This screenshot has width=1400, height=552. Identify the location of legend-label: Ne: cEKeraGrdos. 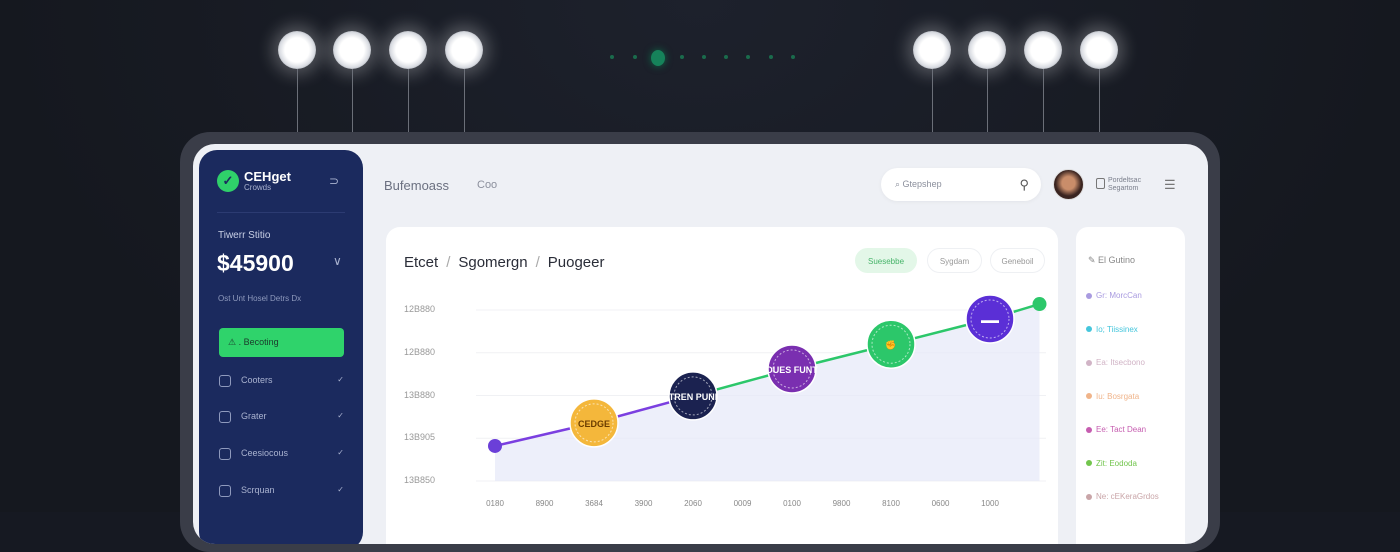
(1127, 496).